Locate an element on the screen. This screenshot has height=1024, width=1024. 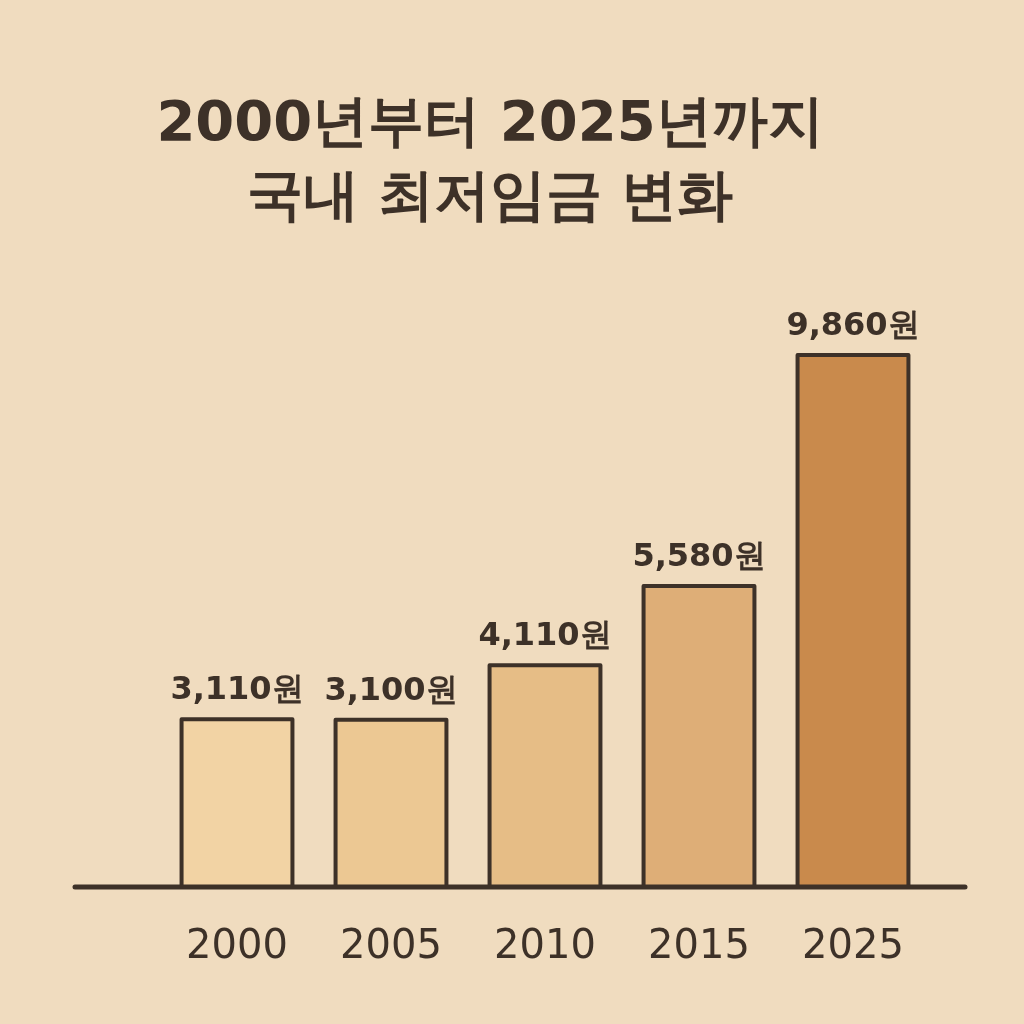
chart-title: 2000년부터 2025년까지 국내 최저임금 변화 is located at coordinates (490, 157).